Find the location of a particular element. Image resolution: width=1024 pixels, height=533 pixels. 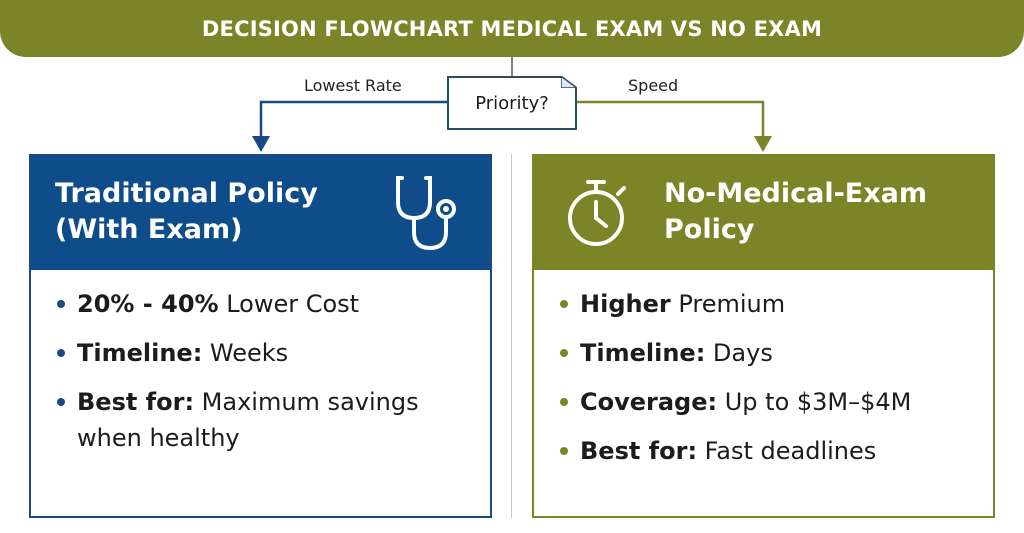

traditional-card-header: Traditional Policy (With Exam) is located at coordinates (260, 213).